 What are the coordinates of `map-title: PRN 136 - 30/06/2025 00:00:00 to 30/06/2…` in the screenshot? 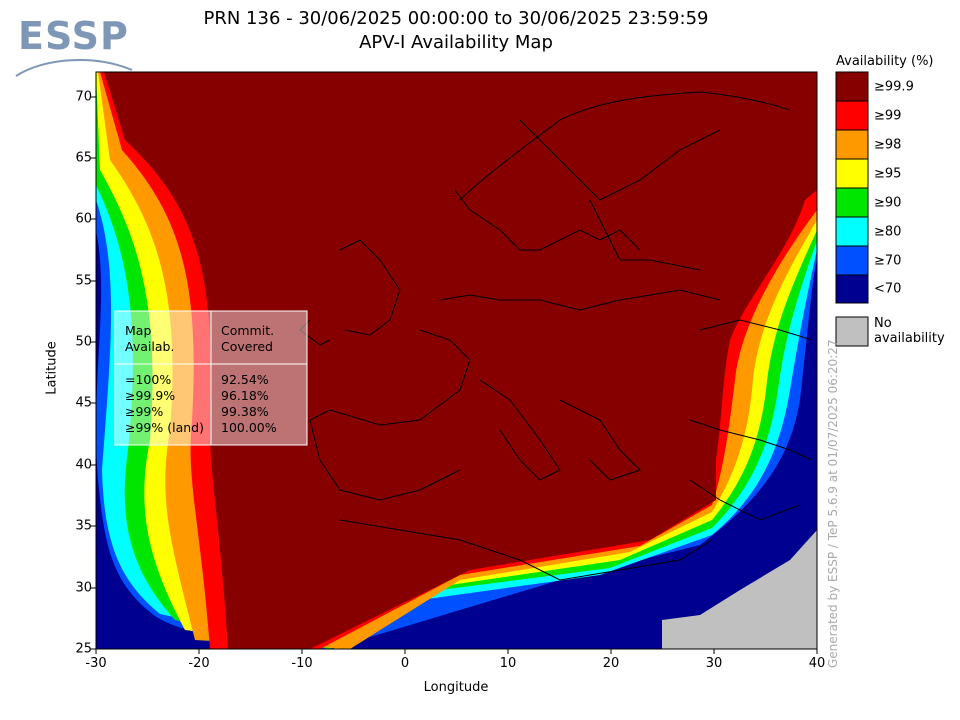 It's located at (456, 18).